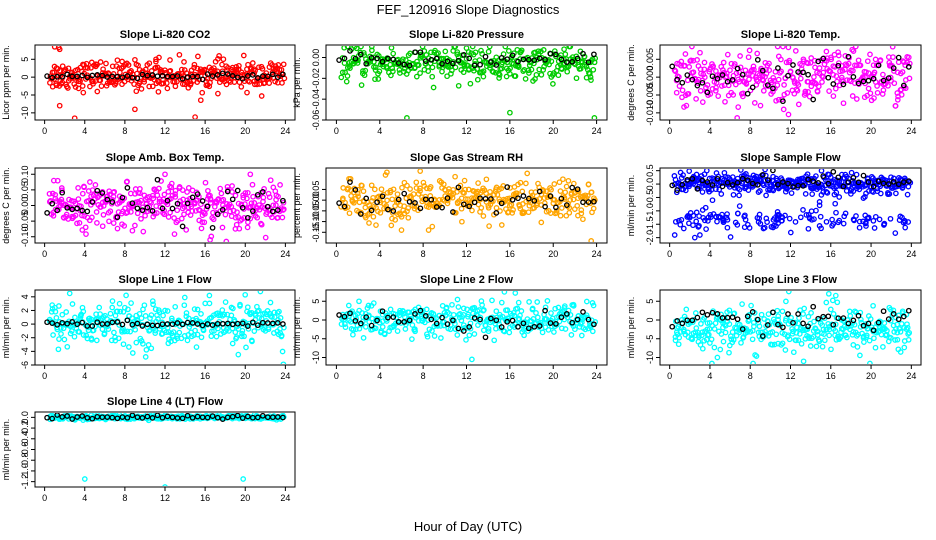 This screenshot has height=540, width=936. I want to click on x-tick-label: 8, so click(423, 254).